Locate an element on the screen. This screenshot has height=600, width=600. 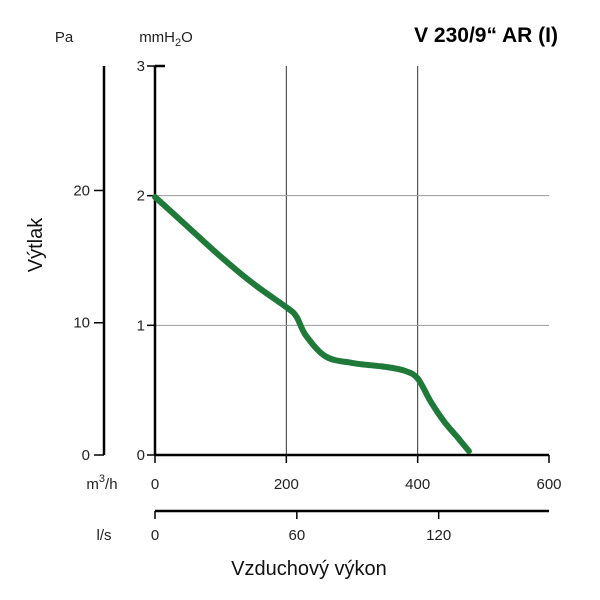
y-tick-label: 2 is located at coordinates (141, 196).